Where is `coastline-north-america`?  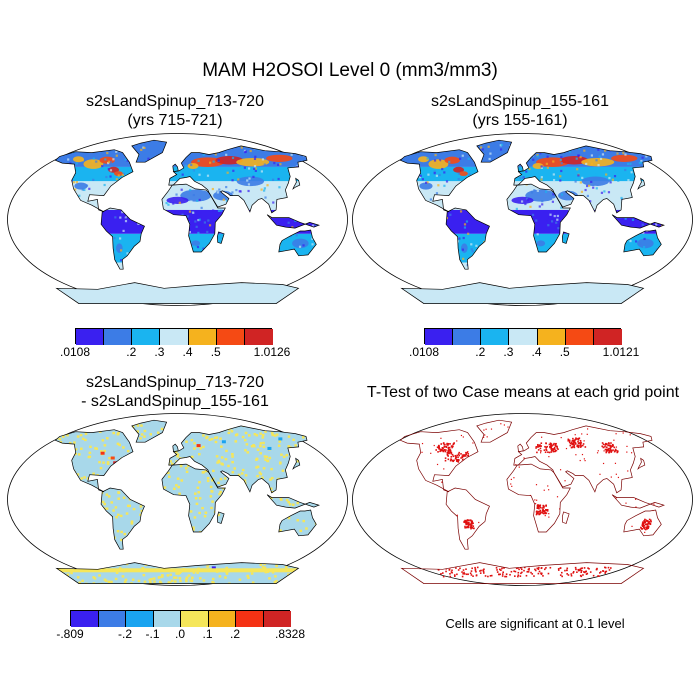
coastline-north-america is located at coordinates (439, 461).